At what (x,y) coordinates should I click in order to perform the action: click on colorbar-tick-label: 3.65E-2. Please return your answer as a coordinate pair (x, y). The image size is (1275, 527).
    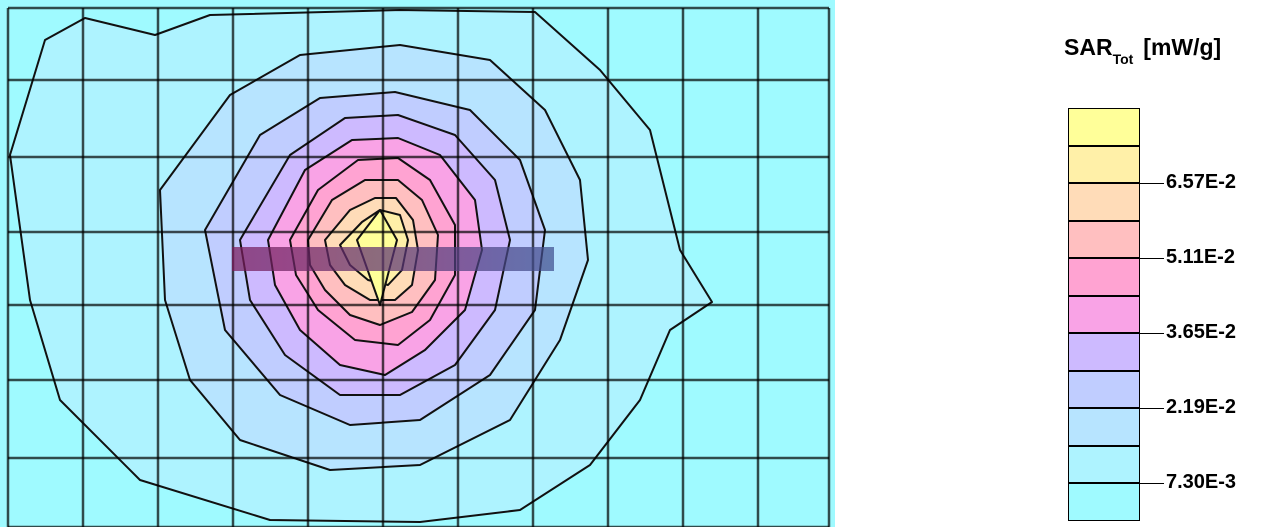
    Looking at the image, I should click on (1201, 332).